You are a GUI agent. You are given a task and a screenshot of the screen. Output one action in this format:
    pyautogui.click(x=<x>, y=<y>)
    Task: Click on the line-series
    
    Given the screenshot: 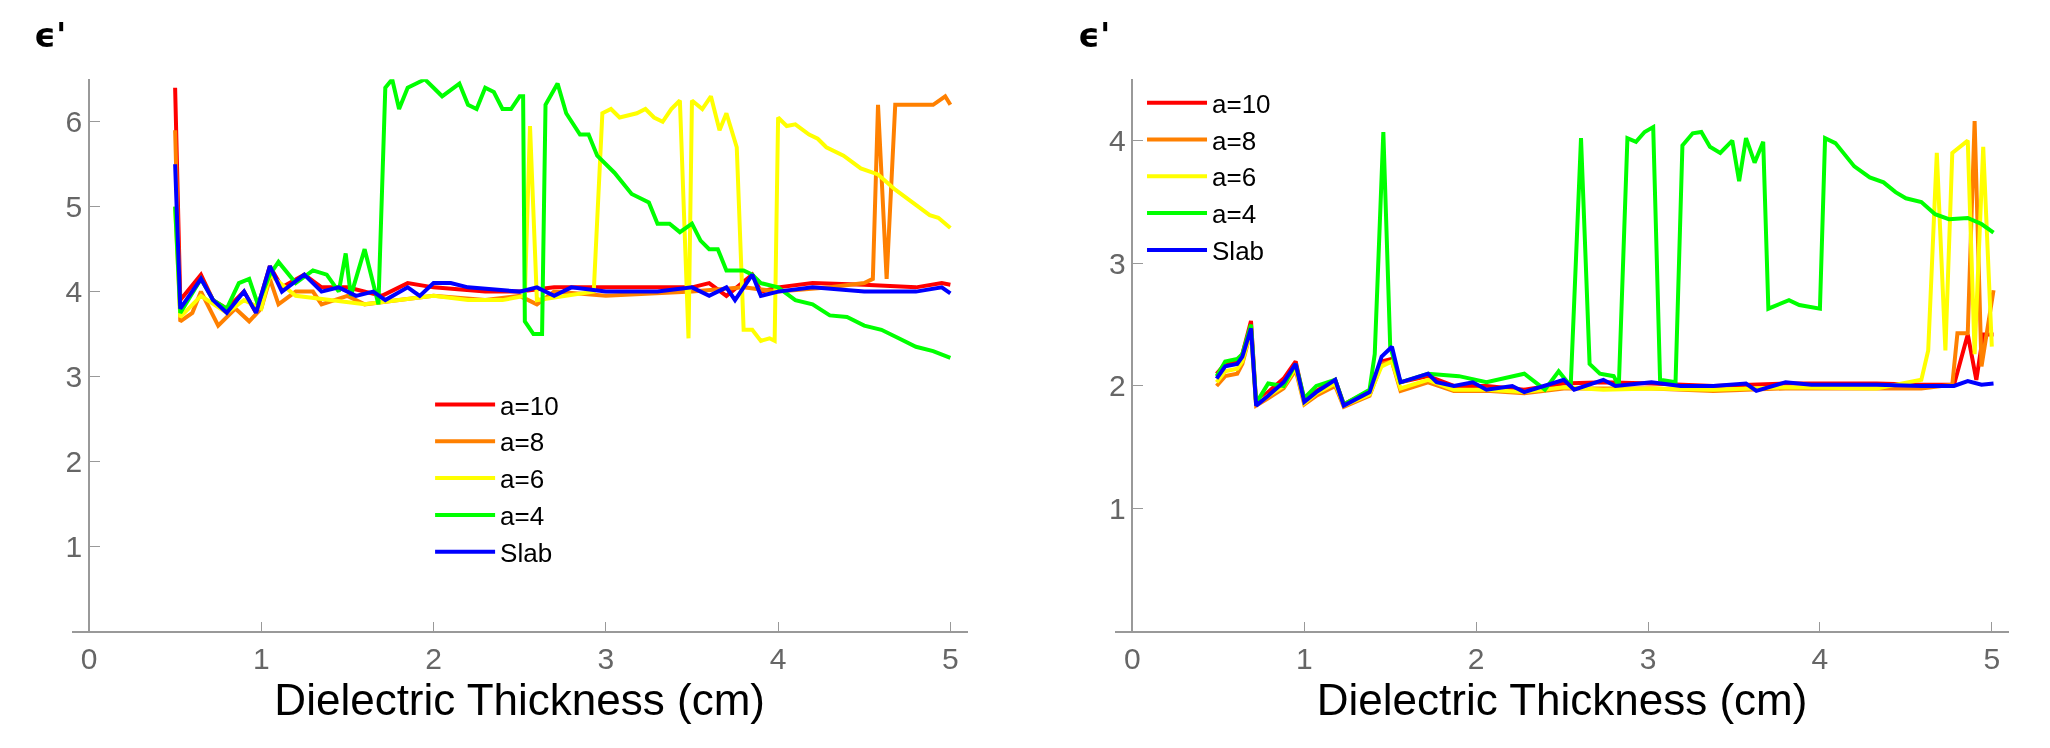 What is the action you would take?
    pyautogui.click(x=563, y=238)
    